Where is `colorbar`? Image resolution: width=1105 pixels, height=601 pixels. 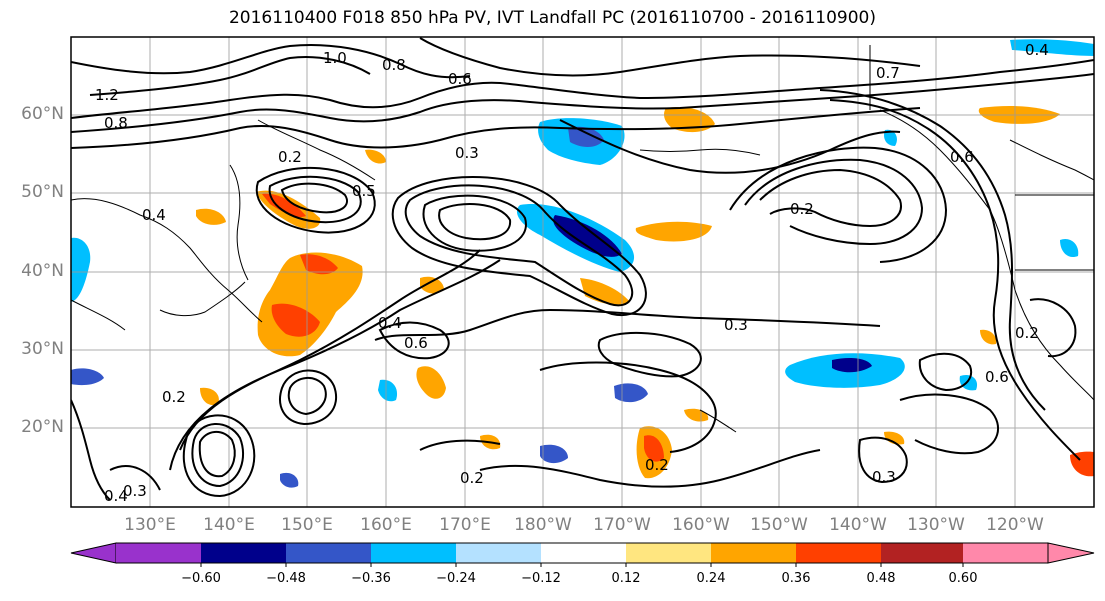
colorbar is located at coordinates (582, 554).